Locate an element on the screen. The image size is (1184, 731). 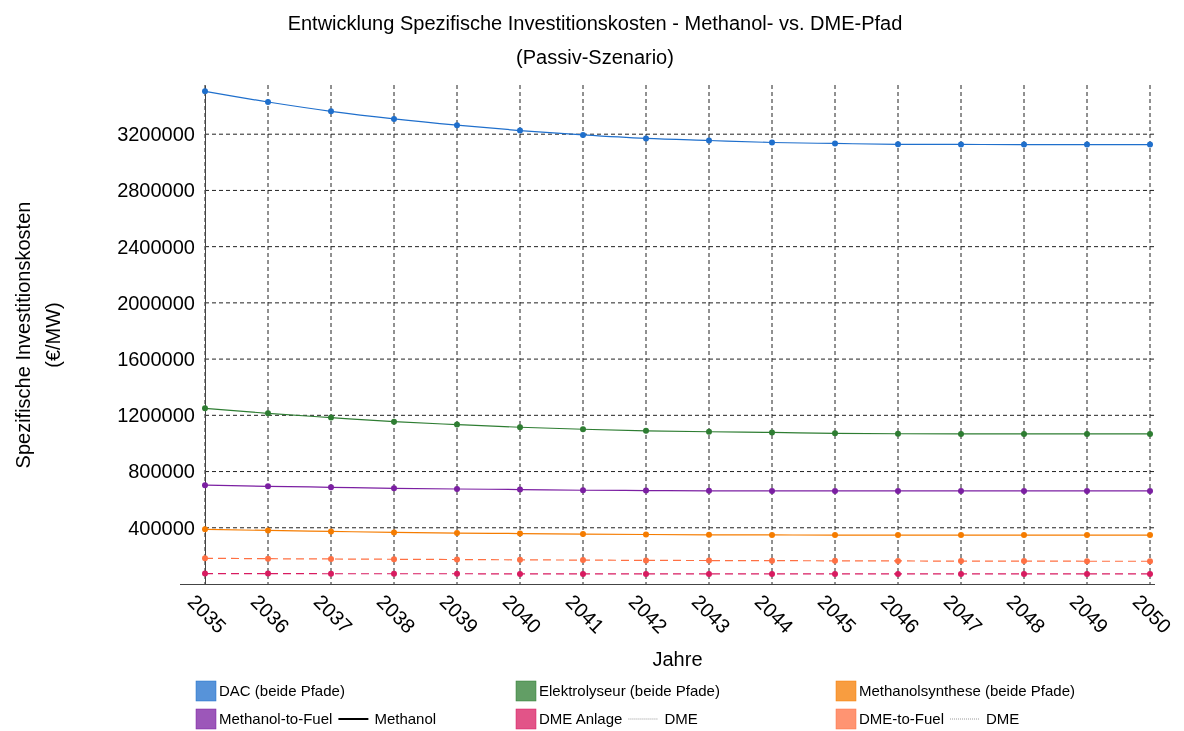
y-tick-label: 2400000 is located at coordinates (156, 246).